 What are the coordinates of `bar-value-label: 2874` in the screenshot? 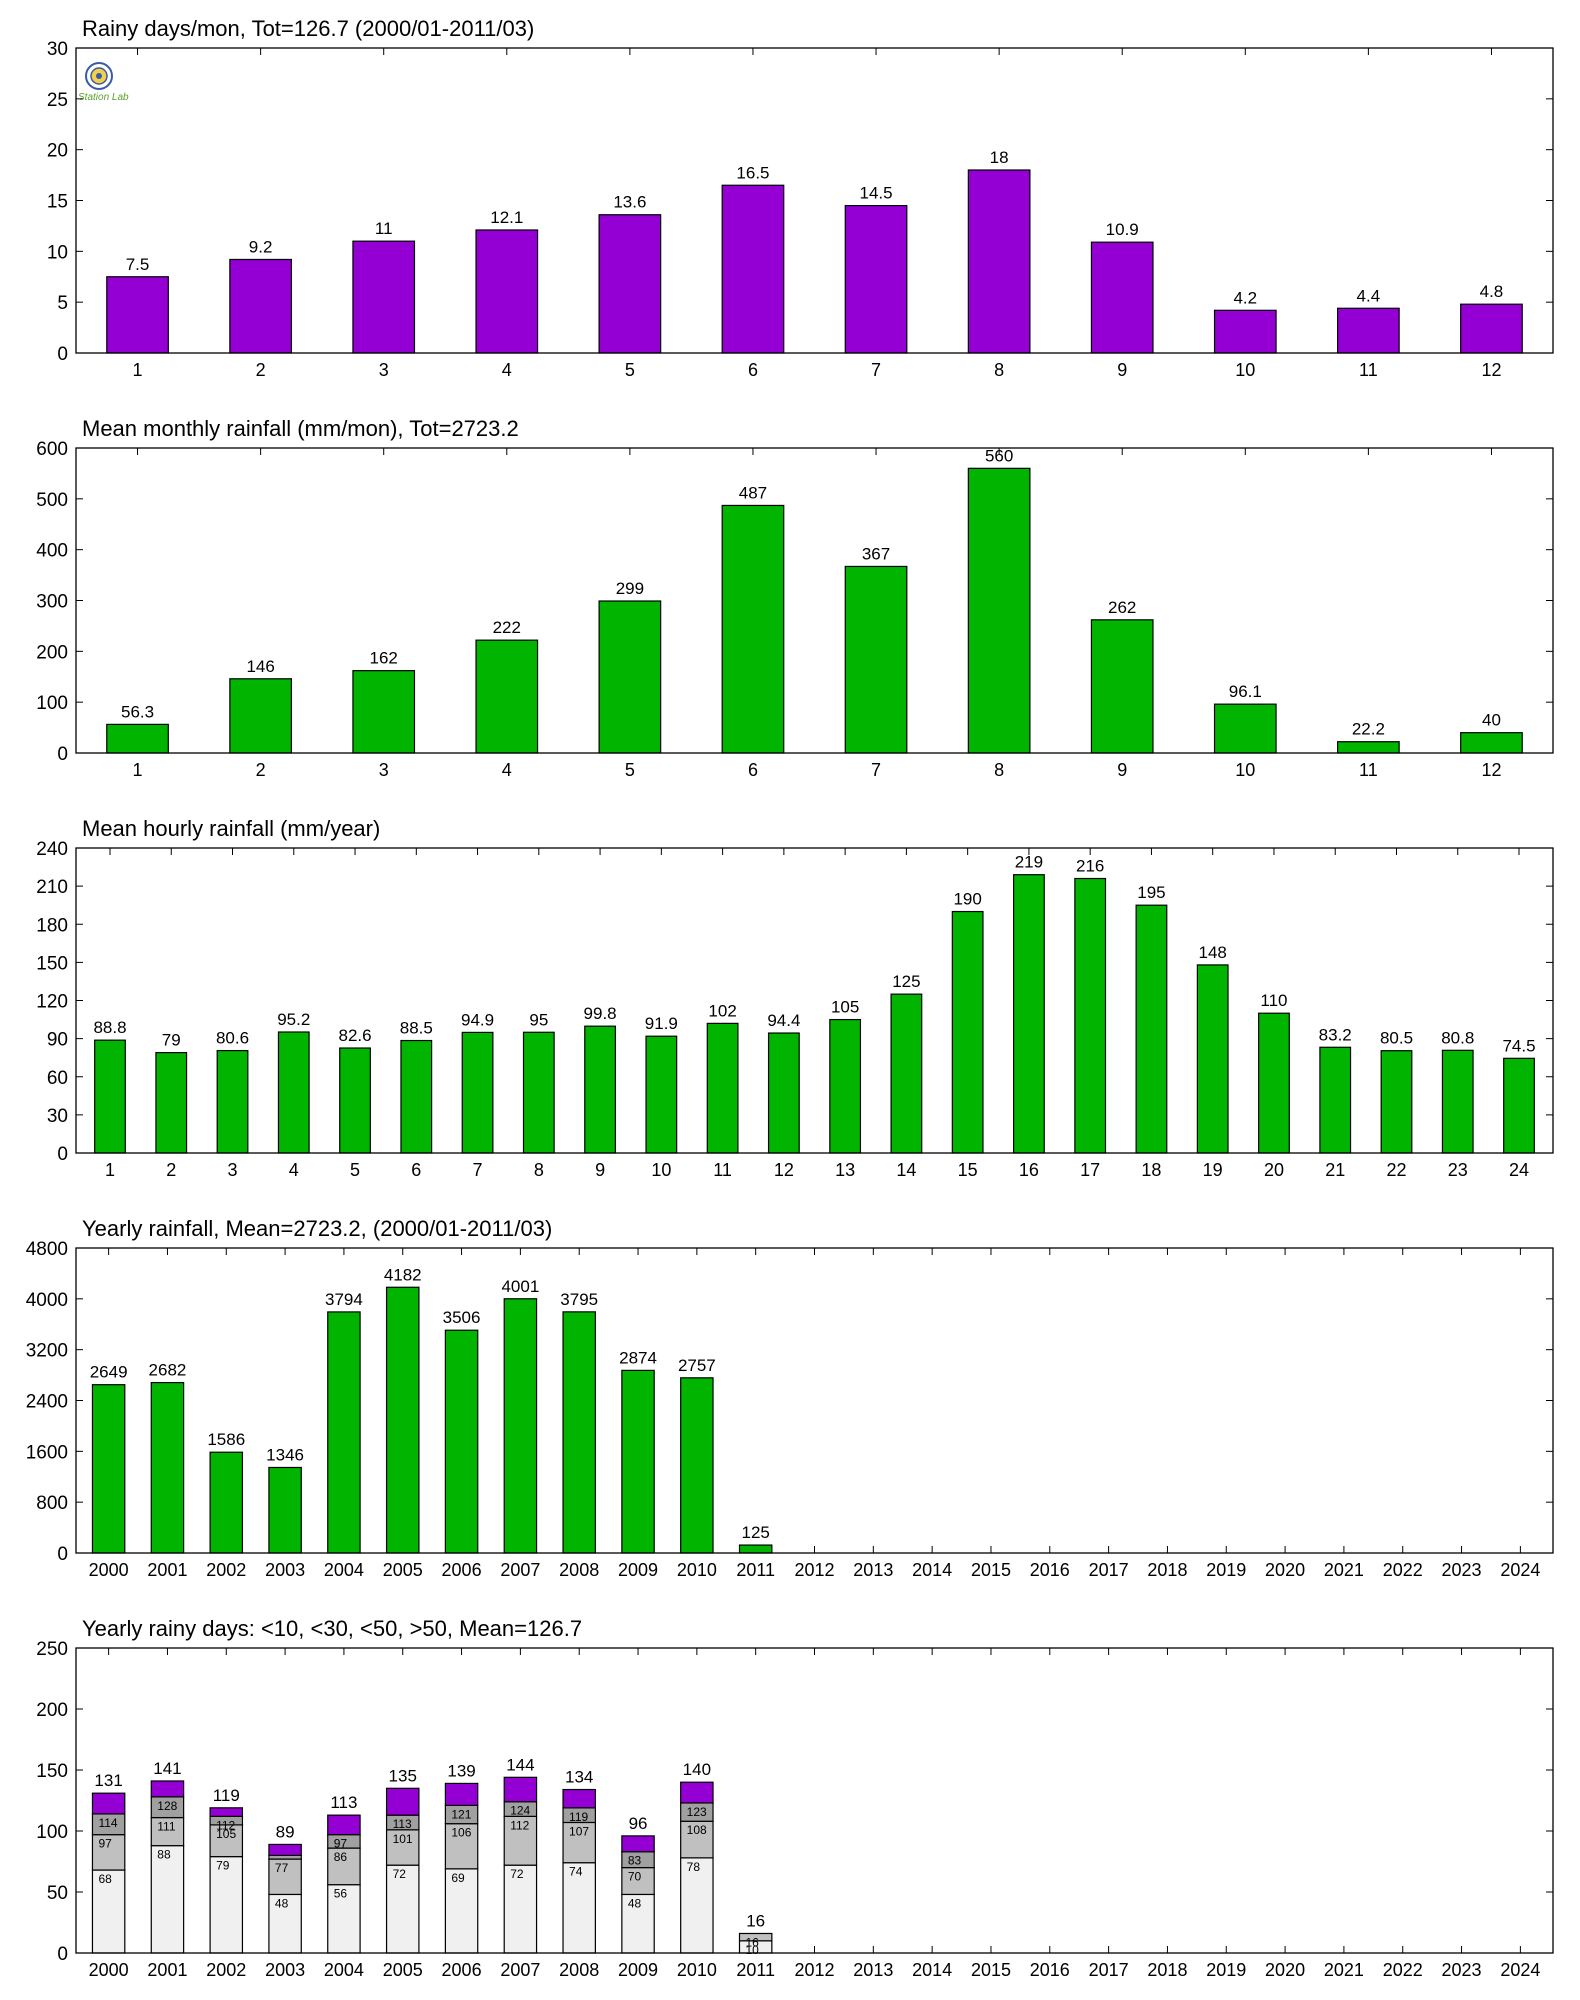 It's located at (638, 1357).